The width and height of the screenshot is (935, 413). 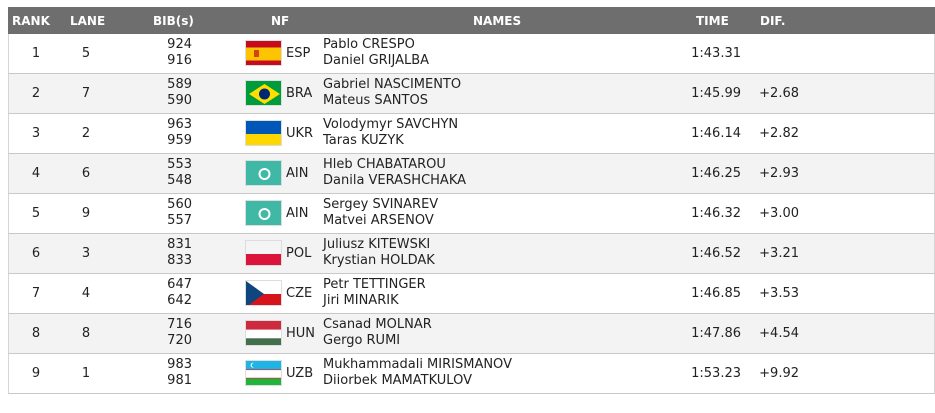 I want to click on names-cell: Csanad MOLNAR Gergo RUMI, so click(x=377, y=333).